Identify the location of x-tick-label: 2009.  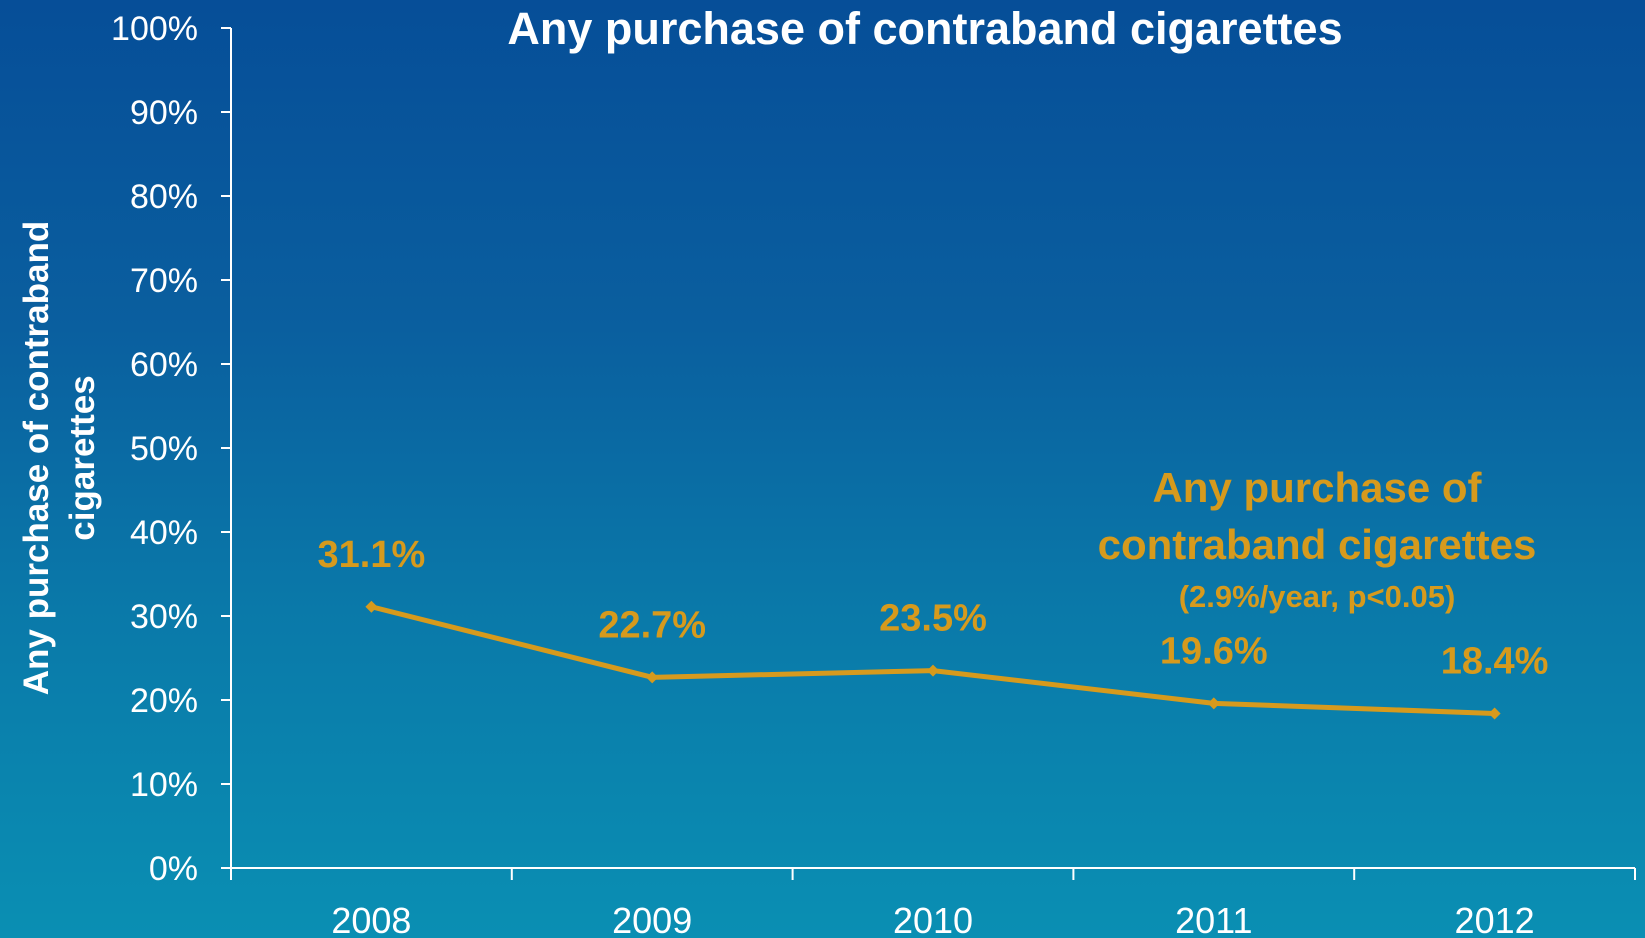
(652, 919).